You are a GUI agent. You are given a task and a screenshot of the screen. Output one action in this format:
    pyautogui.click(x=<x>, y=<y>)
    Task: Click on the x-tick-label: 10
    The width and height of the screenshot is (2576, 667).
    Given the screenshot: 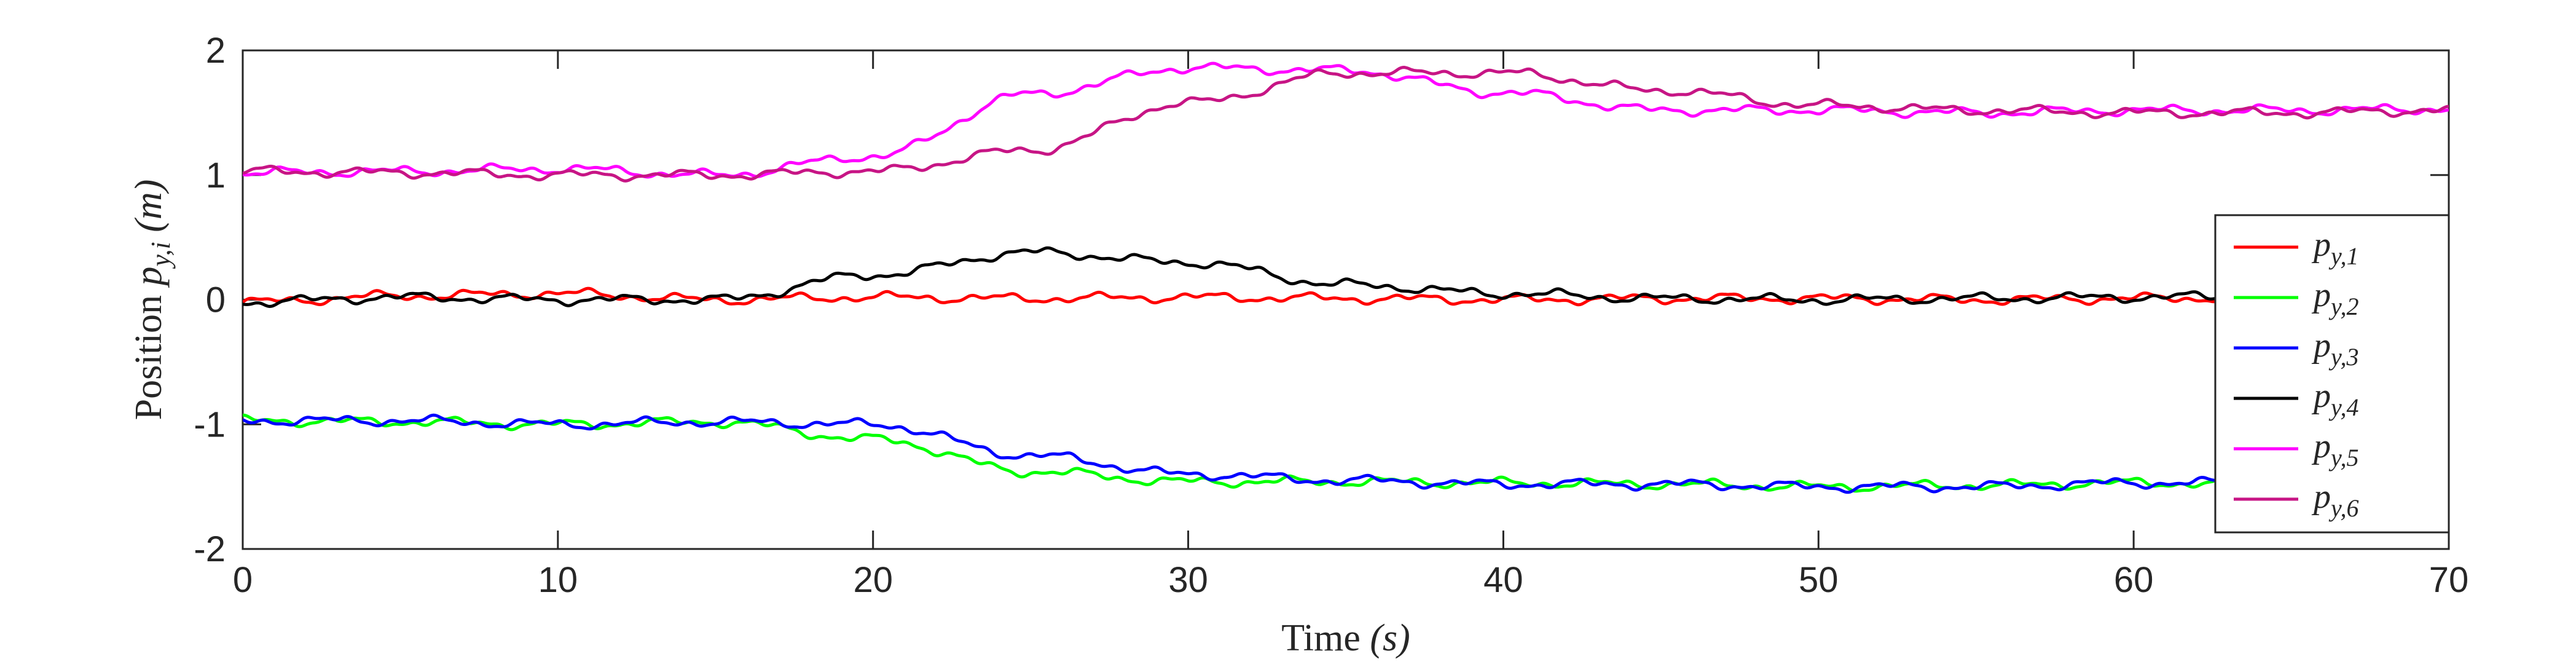 What is the action you would take?
    pyautogui.click(x=558, y=580)
    